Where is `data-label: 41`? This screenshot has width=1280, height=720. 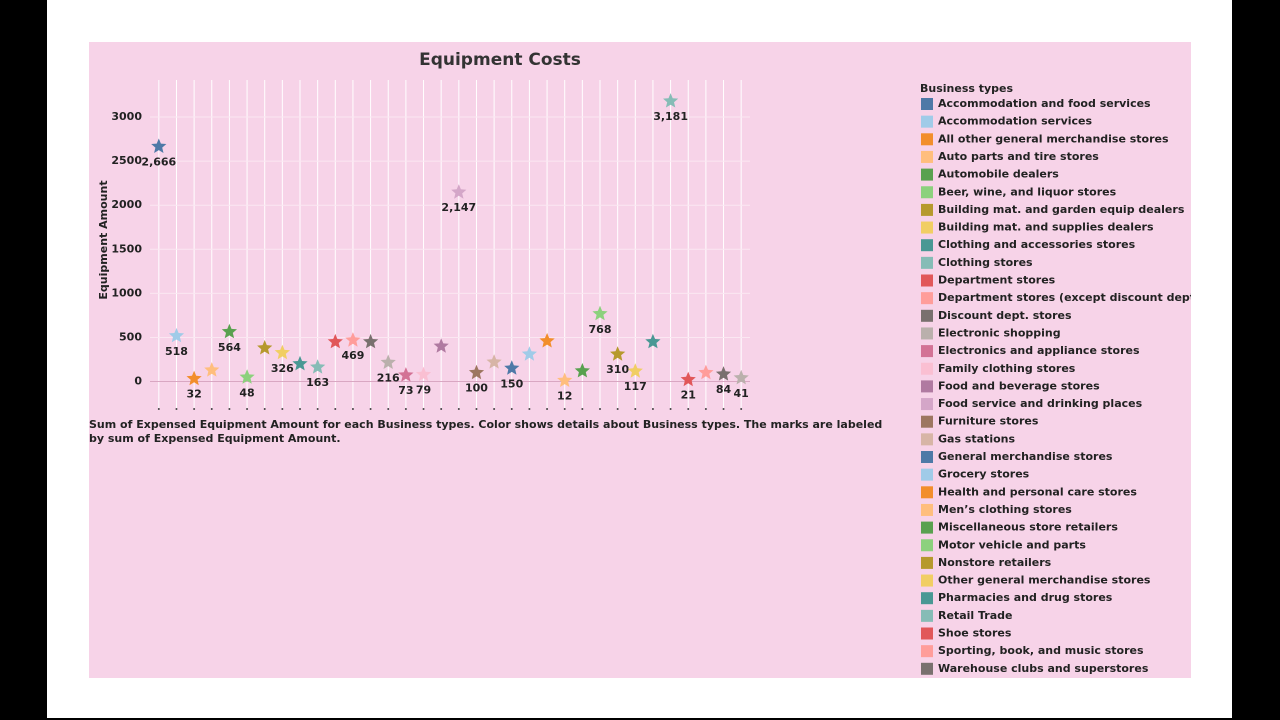 data-label: 41 is located at coordinates (741, 393).